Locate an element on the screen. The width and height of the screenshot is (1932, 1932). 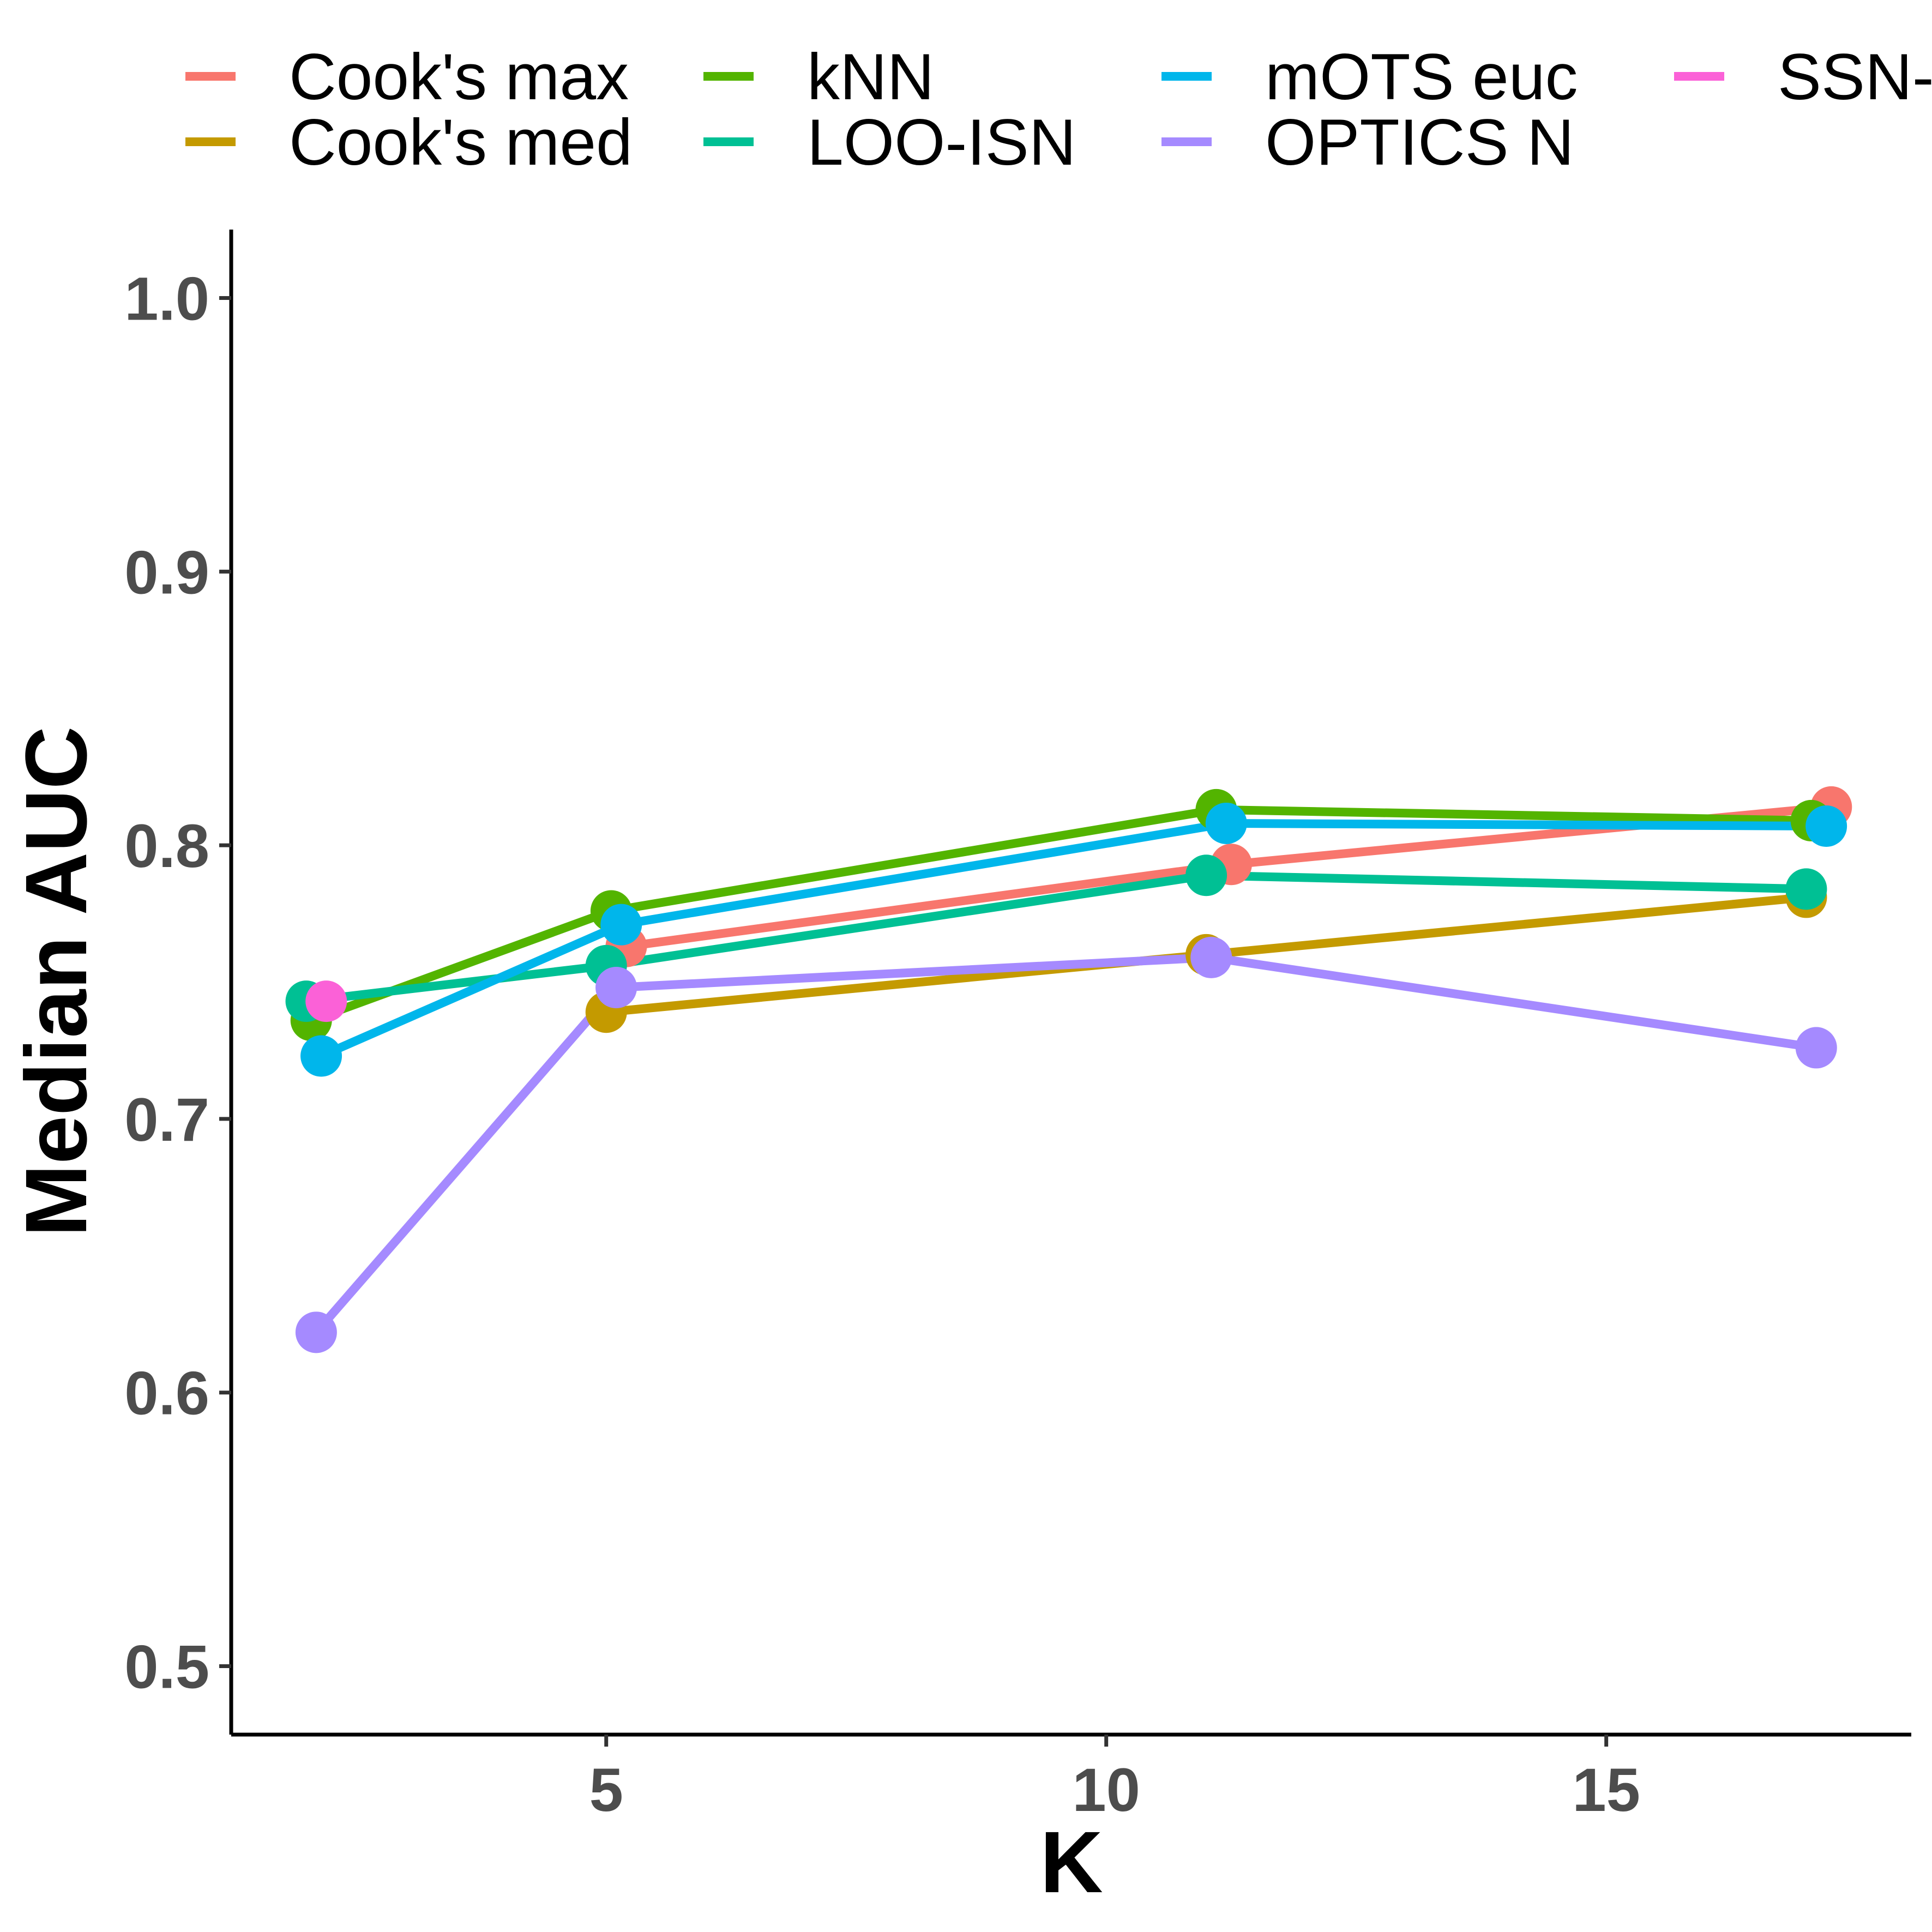
series-line-mots-euc is located at coordinates (1073, 939).